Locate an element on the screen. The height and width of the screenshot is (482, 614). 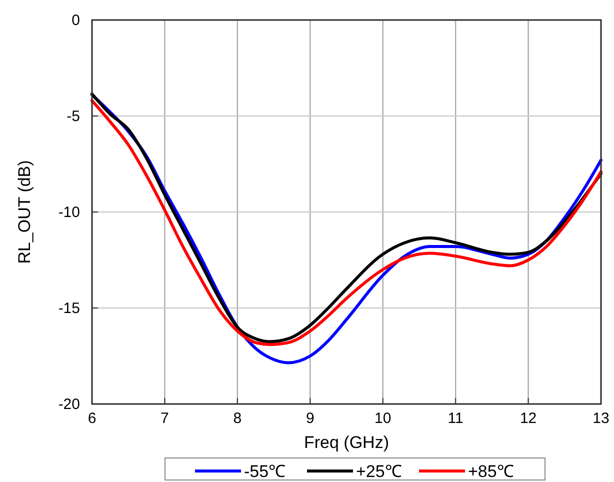
x-tick-label: 7 is located at coordinates (164, 418).